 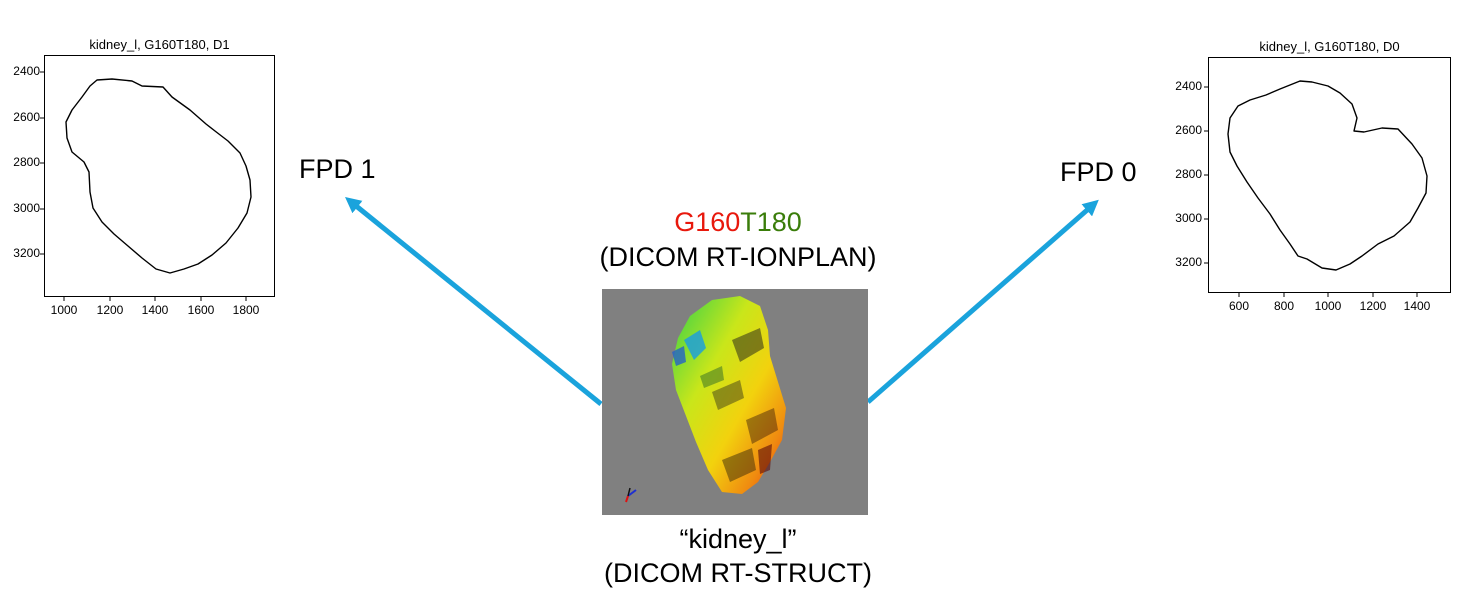 I want to click on right-xtick: 1200, so click(x=1373, y=306).